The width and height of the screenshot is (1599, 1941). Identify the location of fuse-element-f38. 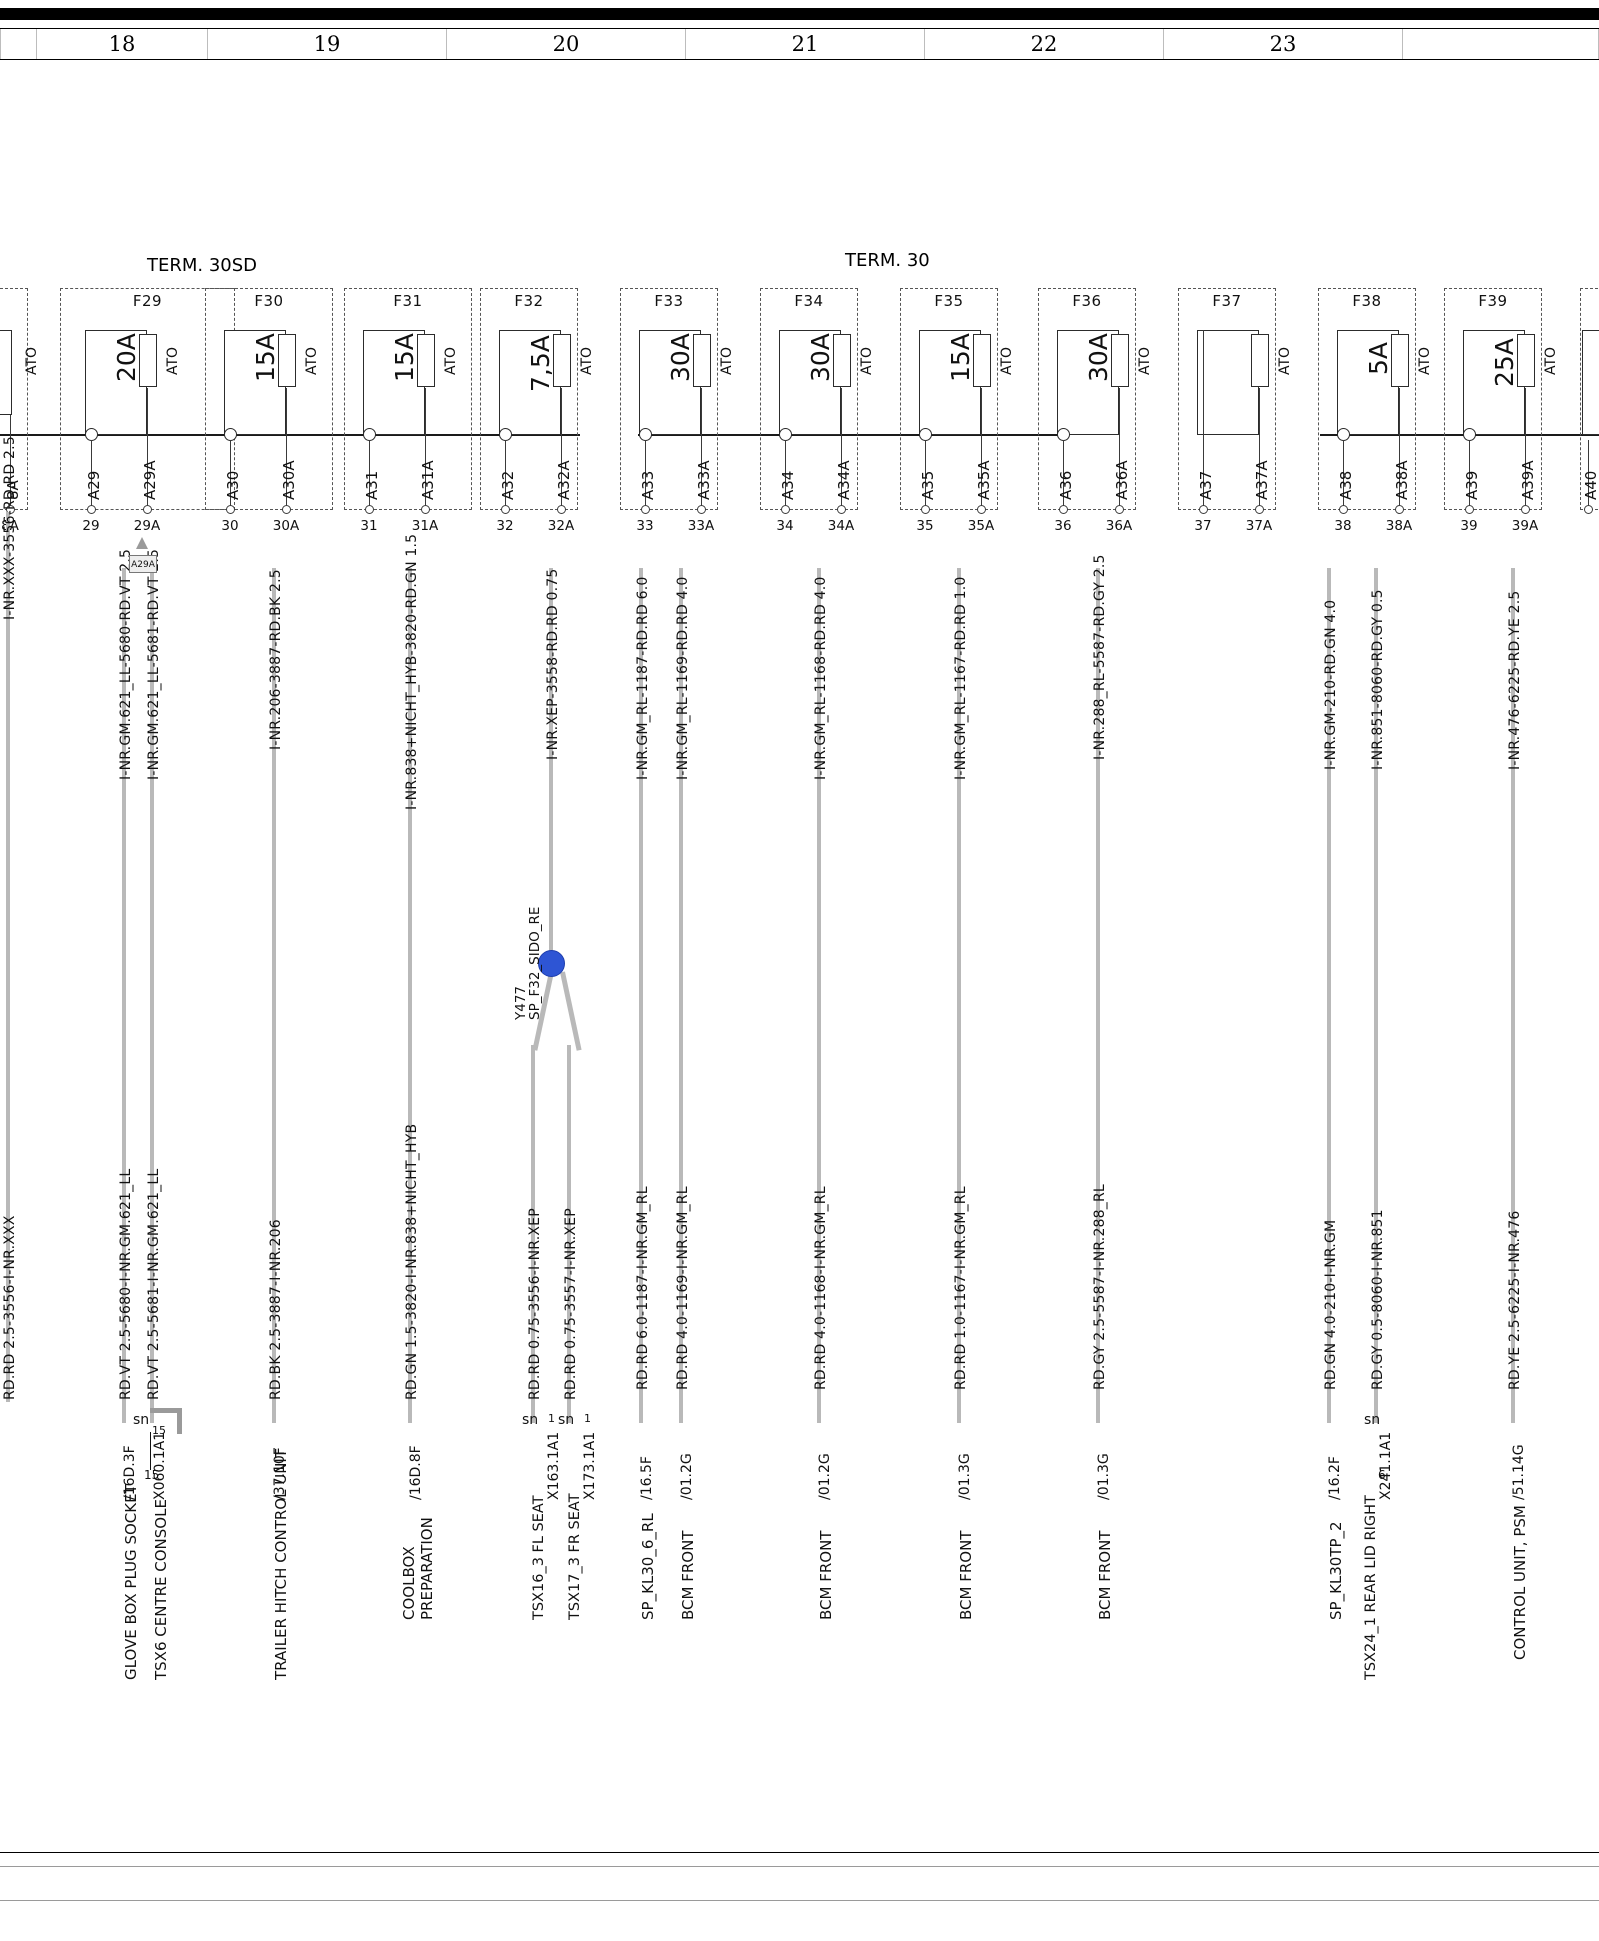
(1400, 360).